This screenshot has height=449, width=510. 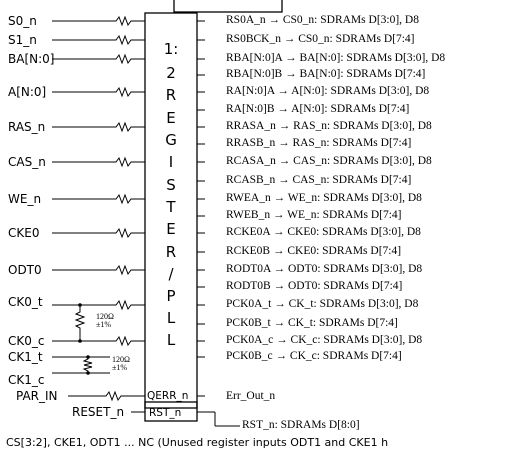 What do you see at coordinates (320, 39) in the screenshot?
I see `output-label: RS0BCK_n → CS0_n: SDRAMs D[7:4]` at bounding box center [320, 39].